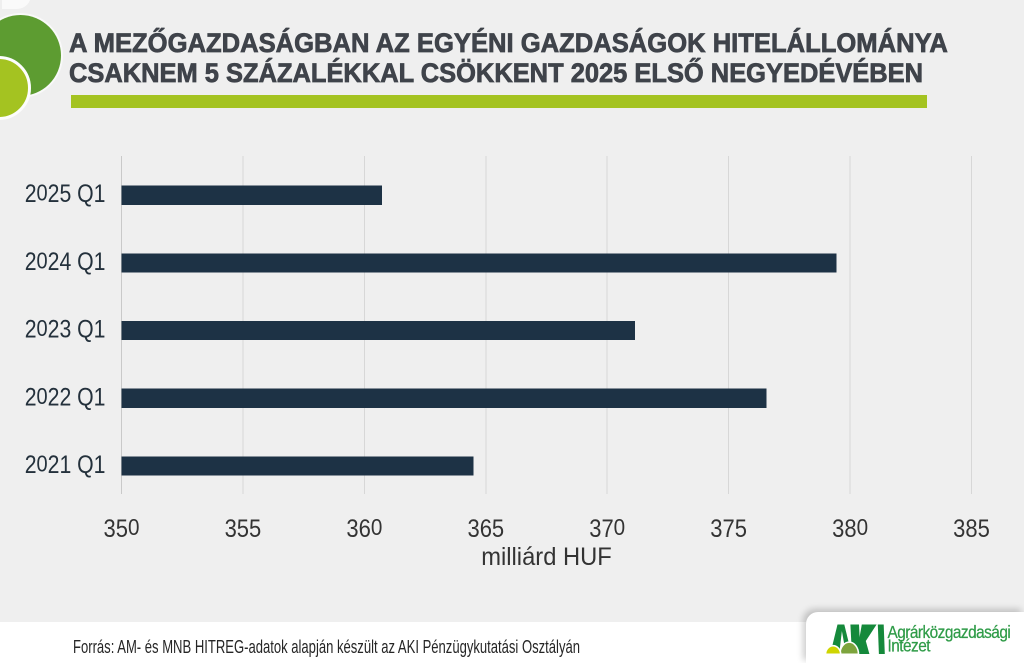  Describe the element at coordinates (65, 261) in the screenshot. I see `svg-text: 2024 Q1` at that location.